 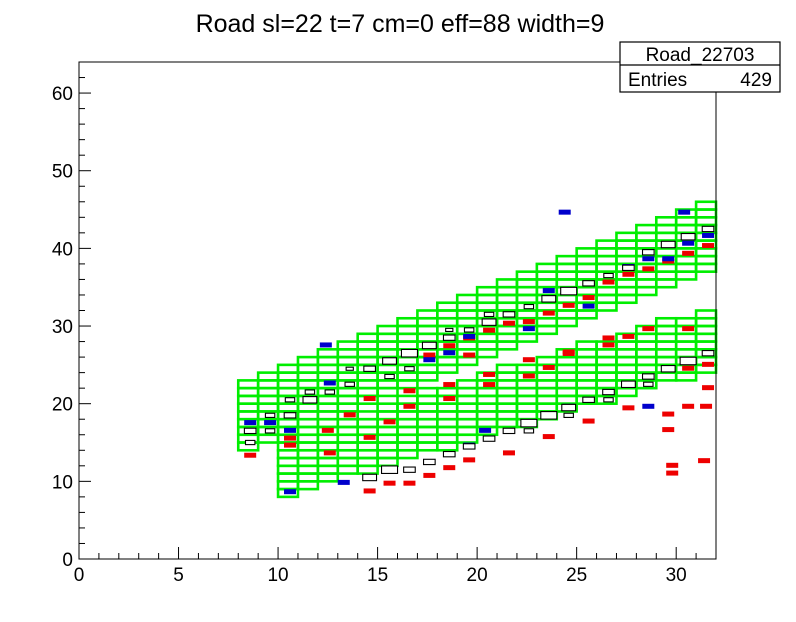 What do you see at coordinates (62, 94) in the screenshot?
I see `y-tick-label: 60` at bounding box center [62, 94].